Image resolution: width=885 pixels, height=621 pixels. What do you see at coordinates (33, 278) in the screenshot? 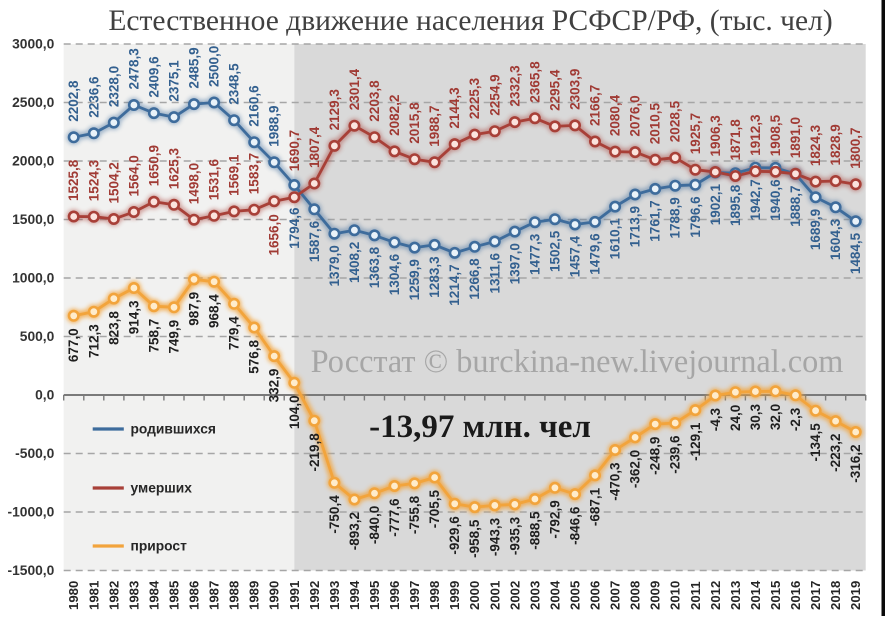
I see `svg-text: 1000,0` at bounding box center [33, 278].